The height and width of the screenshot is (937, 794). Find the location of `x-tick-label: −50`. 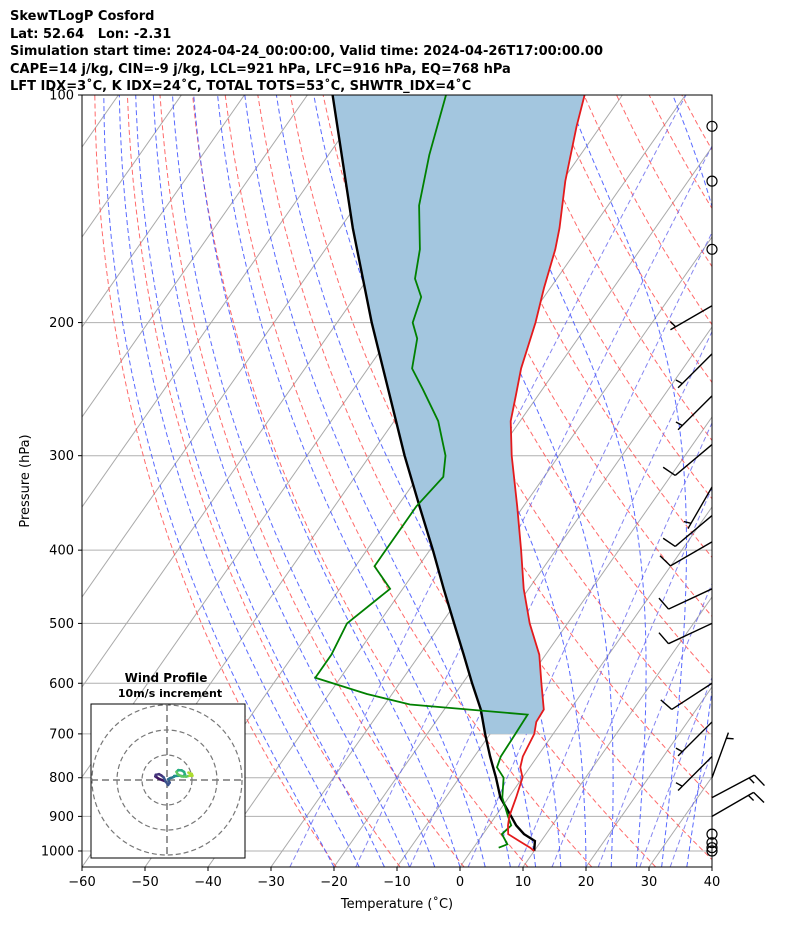

x-tick-label: −50 is located at coordinates (144, 882).